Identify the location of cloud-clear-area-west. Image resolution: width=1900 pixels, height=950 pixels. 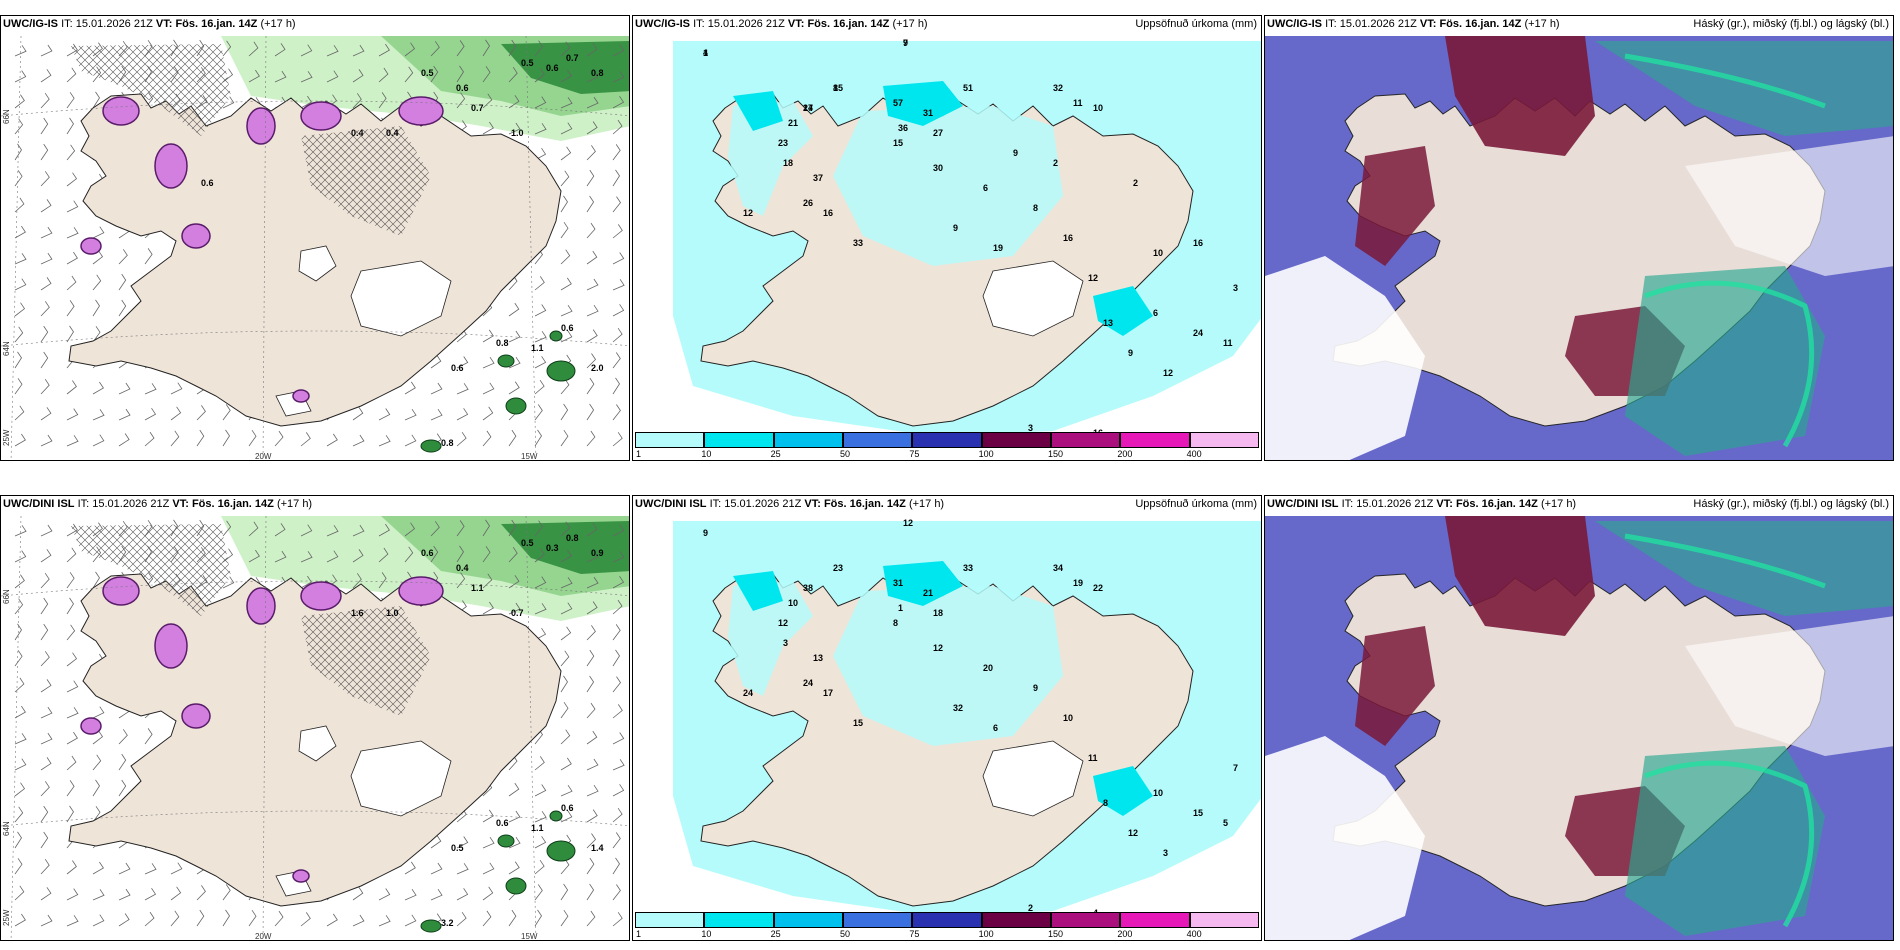
(1345, 358).